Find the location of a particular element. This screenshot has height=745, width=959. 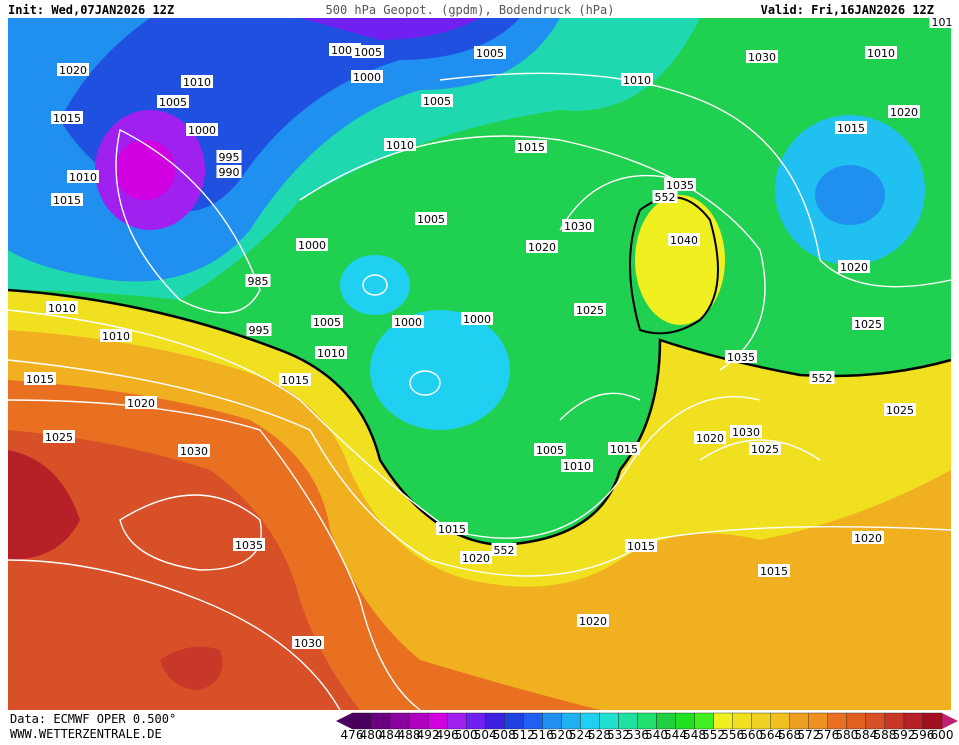

colorbar-label: 484 is located at coordinates (390, 734).